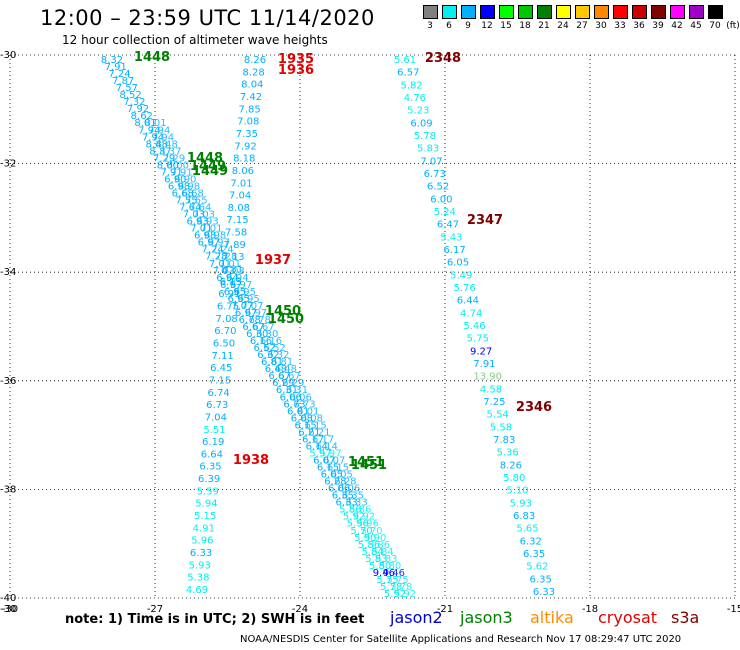  I want to click on wave-height-value: 6.98, so click(205, 236).